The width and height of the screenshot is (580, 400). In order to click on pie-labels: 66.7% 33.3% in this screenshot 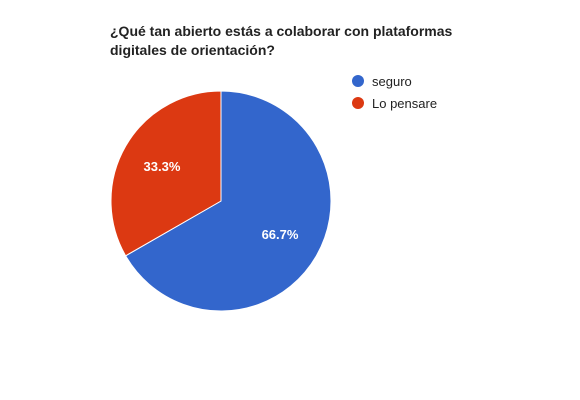, I will do `click(221, 200)`.